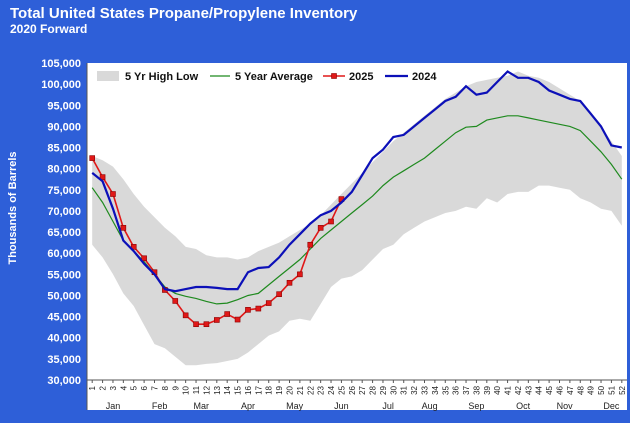 This screenshot has height=423, width=630. What do you see at coordinates (162, 77) in the screenshot?
I see `legend-label-band: 5 Yr High Low` at bounding box center [162, 77].